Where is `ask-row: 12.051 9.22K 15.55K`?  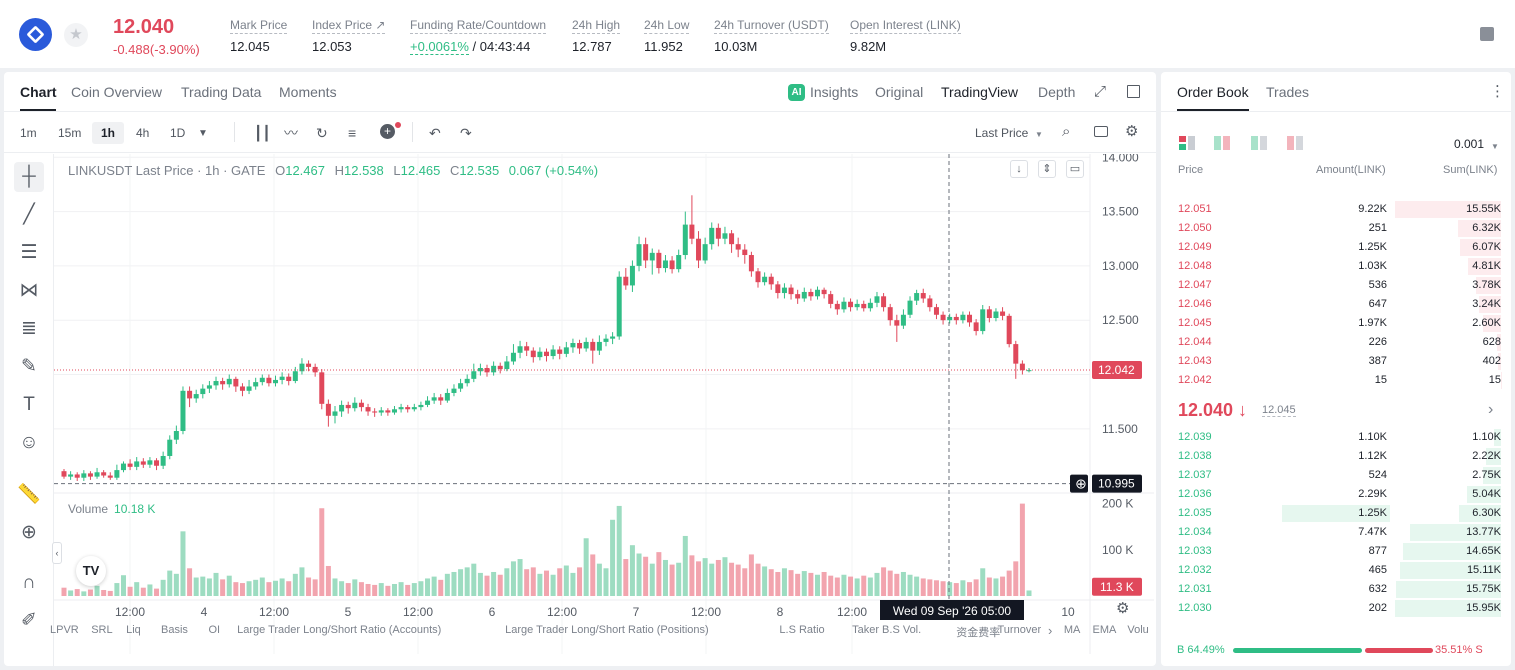 ask-row: 12.051 9.22K 15.55K is located at coordinates (1336, 209).